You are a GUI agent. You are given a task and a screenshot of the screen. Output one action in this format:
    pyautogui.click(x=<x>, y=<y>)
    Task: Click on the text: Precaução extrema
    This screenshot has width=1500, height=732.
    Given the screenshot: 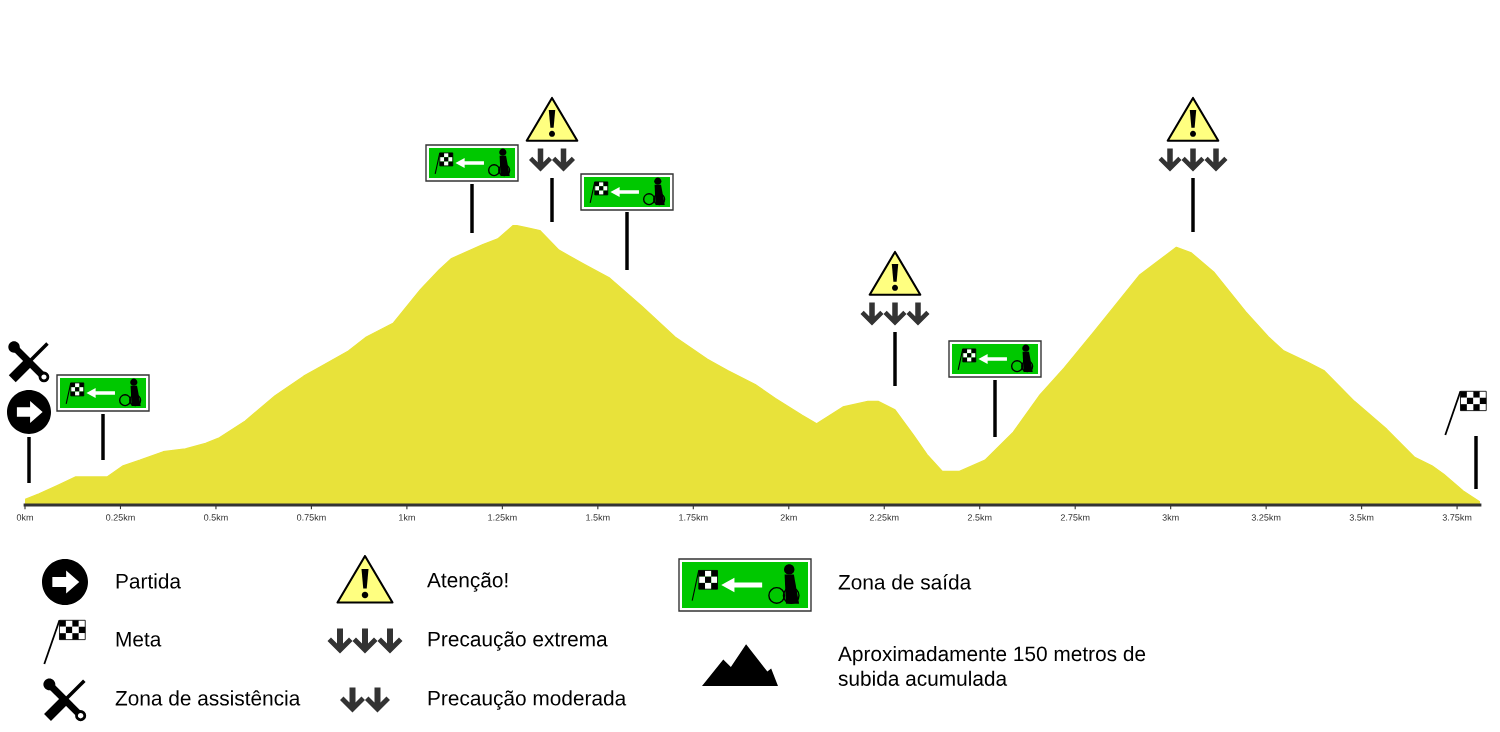 What is the action you would take?
    pyautogui.click(x=518, y=641)
    